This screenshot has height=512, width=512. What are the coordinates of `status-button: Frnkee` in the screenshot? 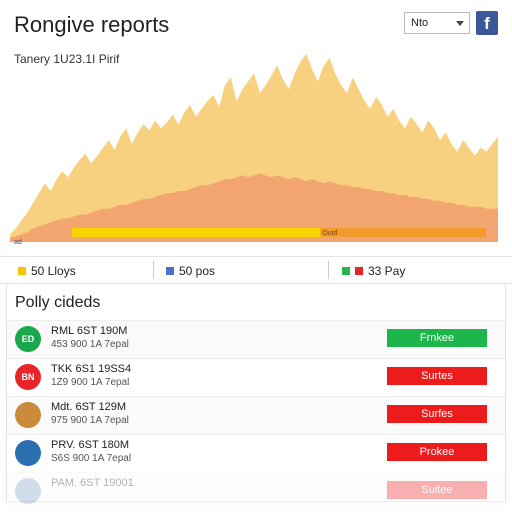 It's located at (437, 338).